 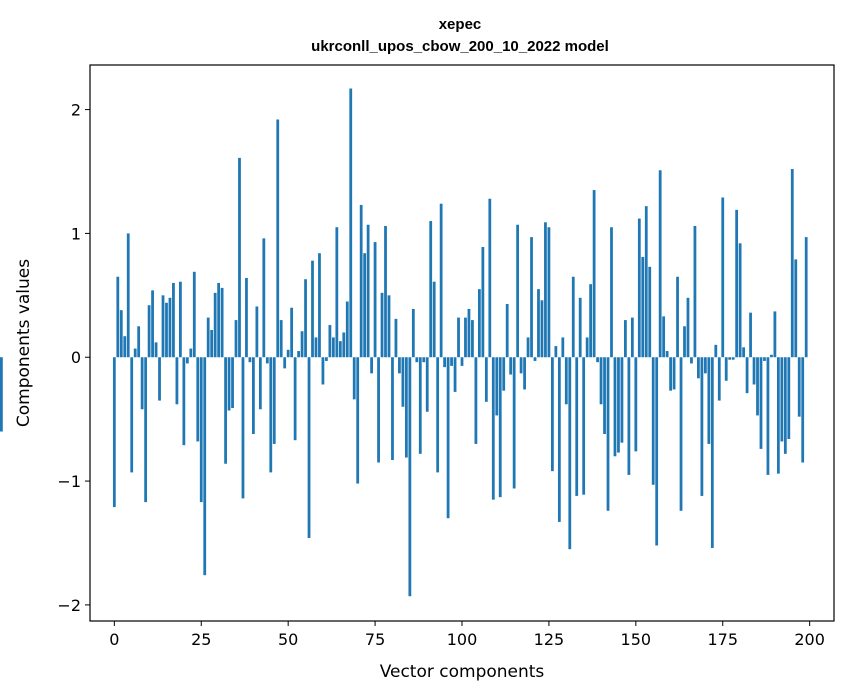 What do you see at coordinates (76, 357) in the screenshot?
I see `y-tick-label: 0` at bounding box center [76, 357].